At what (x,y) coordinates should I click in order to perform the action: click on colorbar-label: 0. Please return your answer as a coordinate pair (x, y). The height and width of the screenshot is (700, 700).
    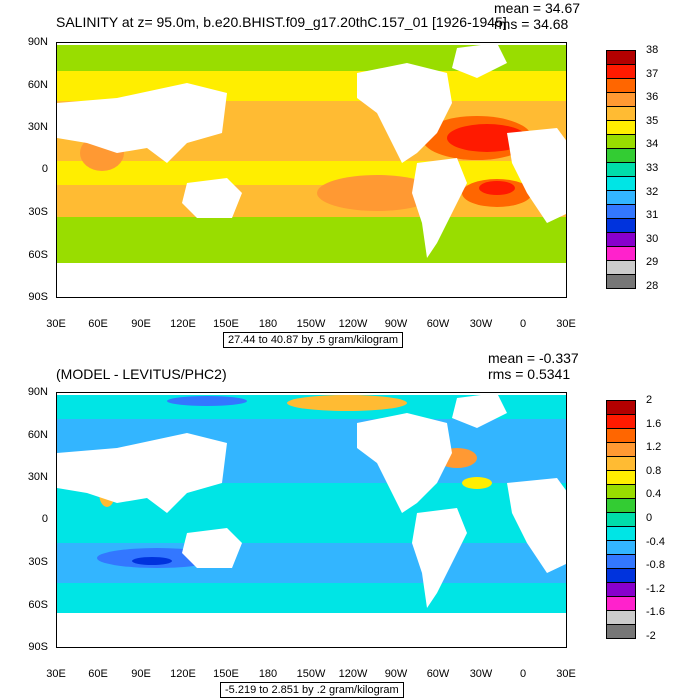
    Looking at the image, I should click on (649, 518).